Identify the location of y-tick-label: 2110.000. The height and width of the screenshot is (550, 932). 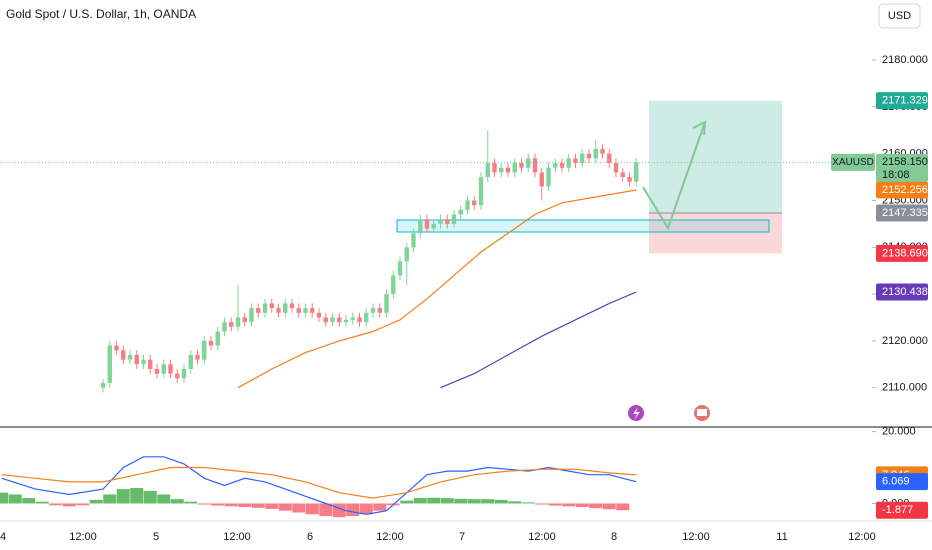
(904, 388).